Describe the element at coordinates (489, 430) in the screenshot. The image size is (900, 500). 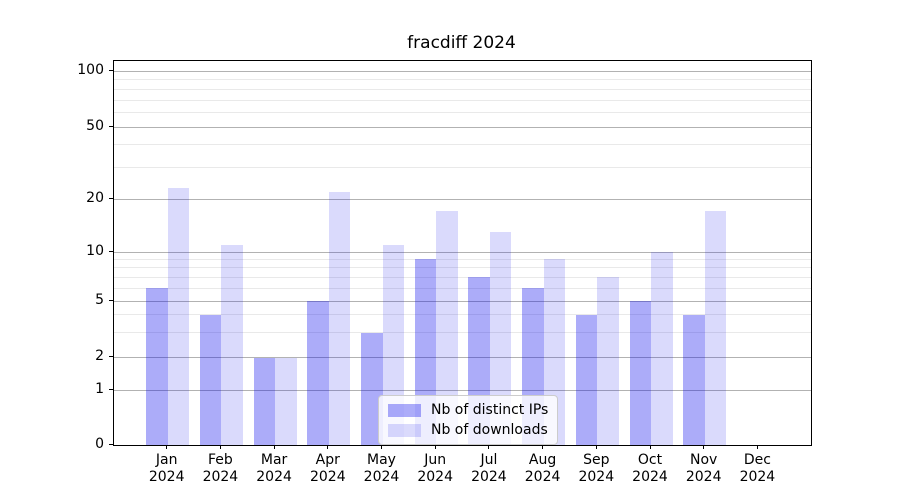
I see `legend-label-downloads: Nb of downloads` at that location.